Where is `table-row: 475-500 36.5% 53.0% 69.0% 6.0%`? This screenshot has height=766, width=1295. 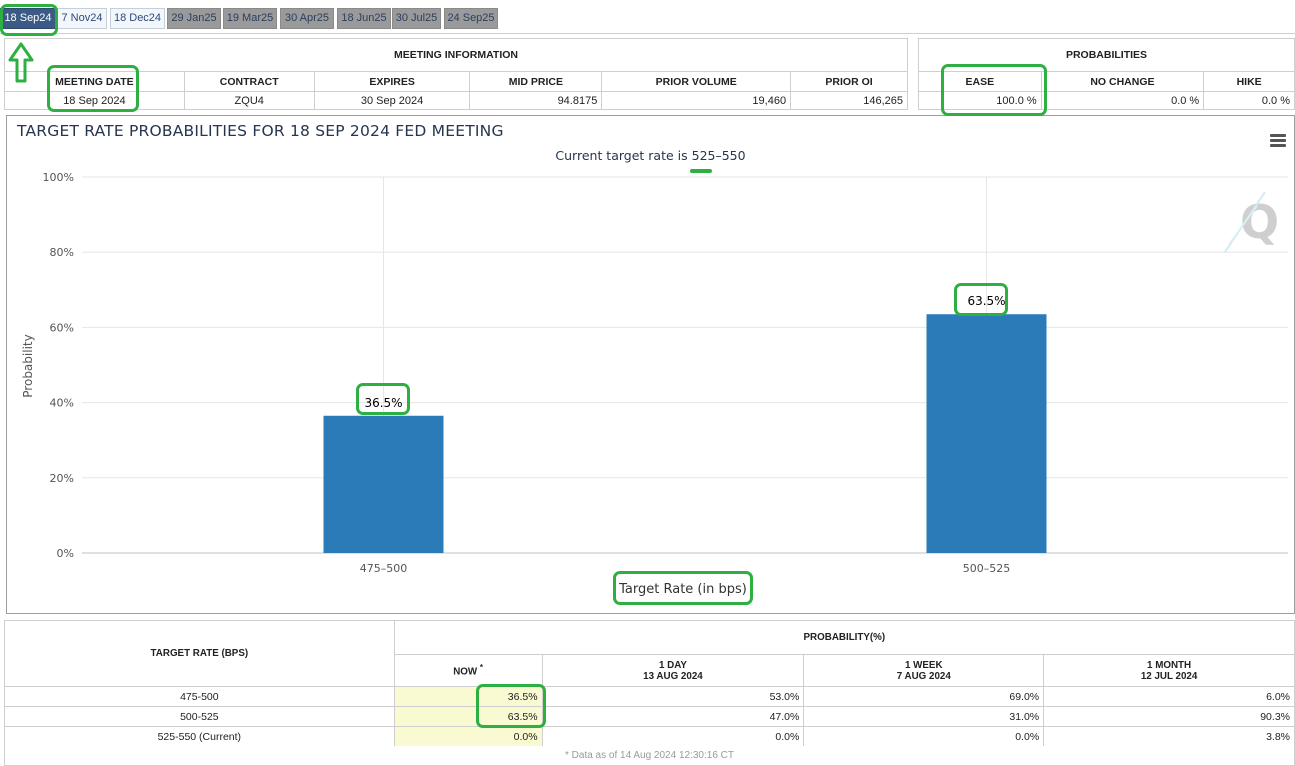
table-row: 475-500 36.5% 53.0% 69.0% 6.0% is located at coordinates (649, 696).